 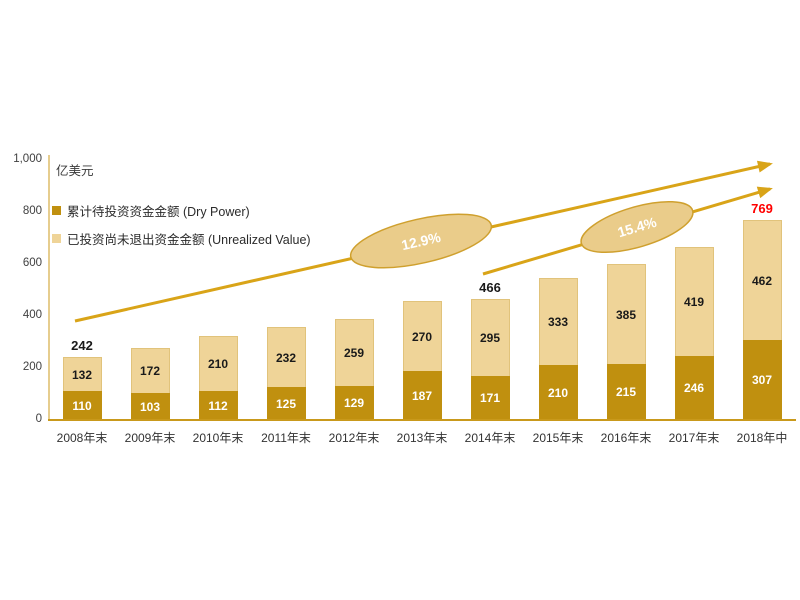 What do you see at coordinates (150, 438) in the screenshot?
I see `x-axis-tick-label: 2009年末` at bounding box center [150, 438].